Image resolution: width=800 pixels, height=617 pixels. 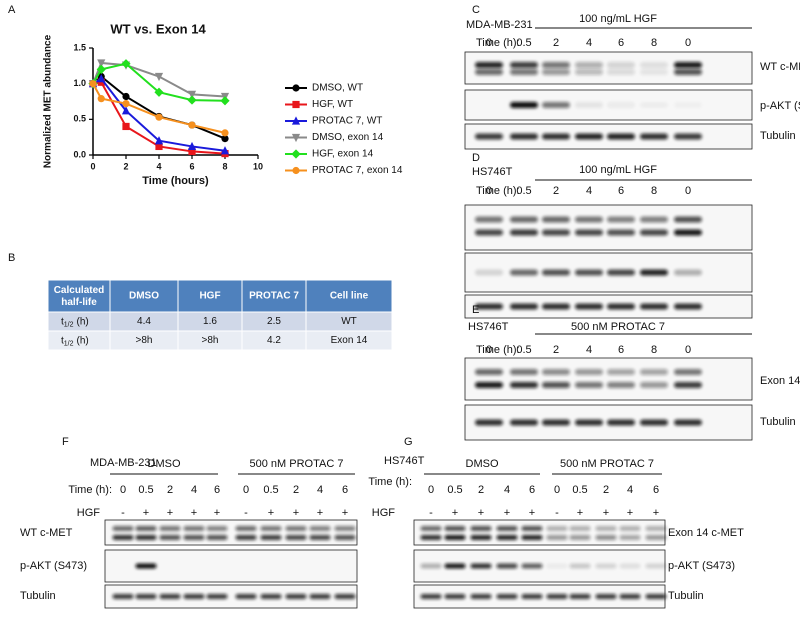 What do you see at coordinates (79, 296) in the screenshot?
I see `header-cell` at bounding box center [79, 296].